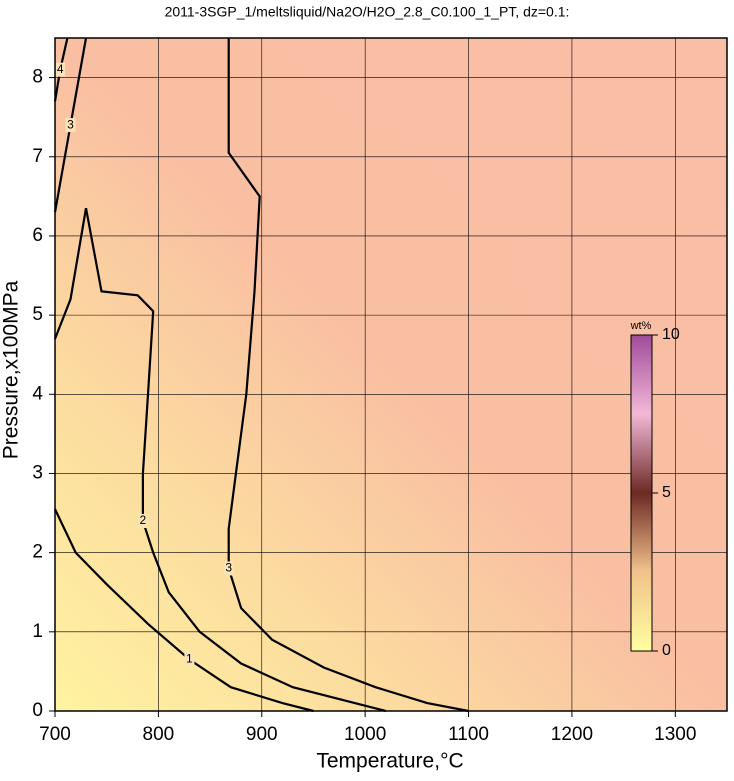 The width and height of the screenshot is (734, 781). I want to click on x-tick-label: 1000, so click(365, 734).